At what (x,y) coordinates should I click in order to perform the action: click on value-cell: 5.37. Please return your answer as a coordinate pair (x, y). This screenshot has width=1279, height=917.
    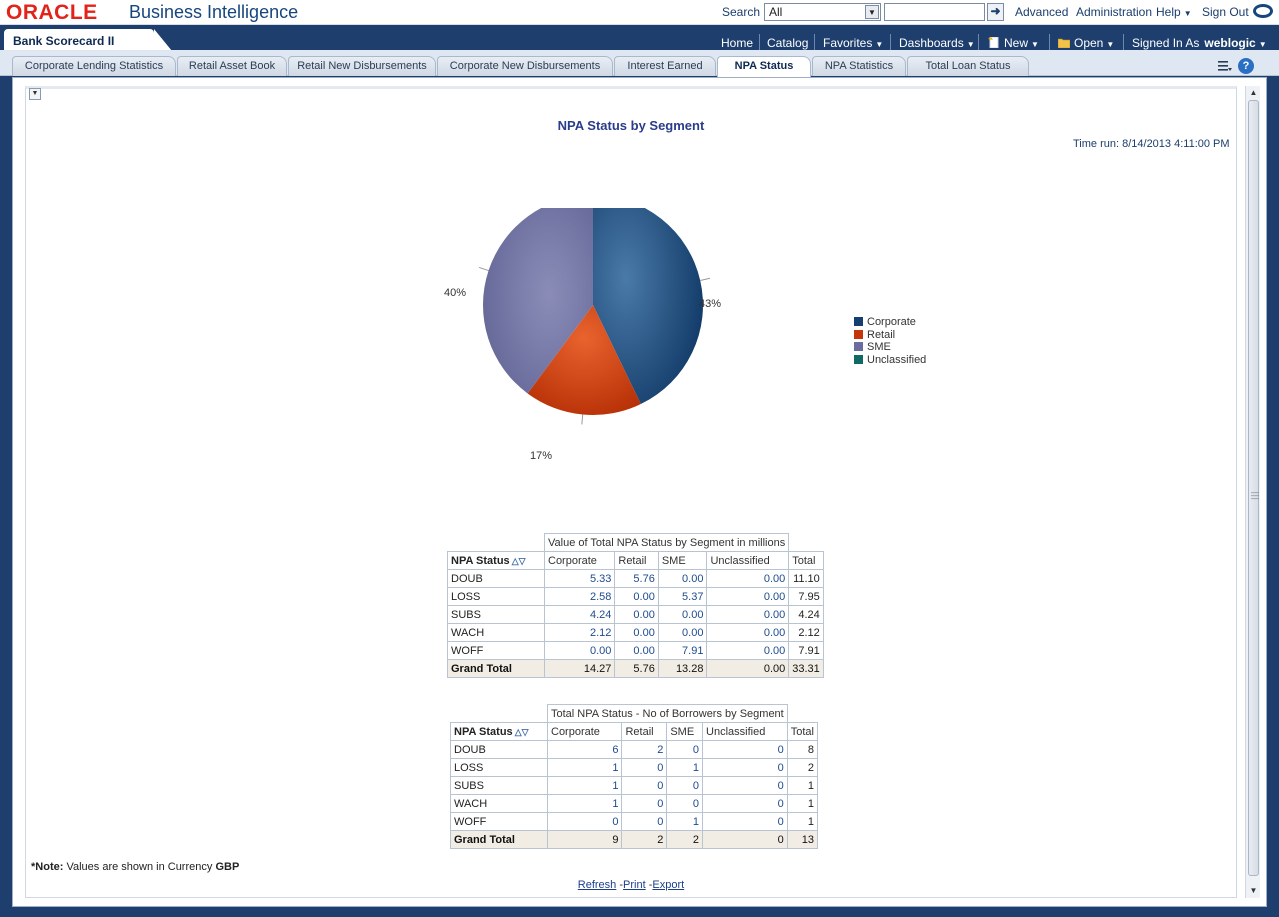
    Looking at the image, I should click on (682, 596).